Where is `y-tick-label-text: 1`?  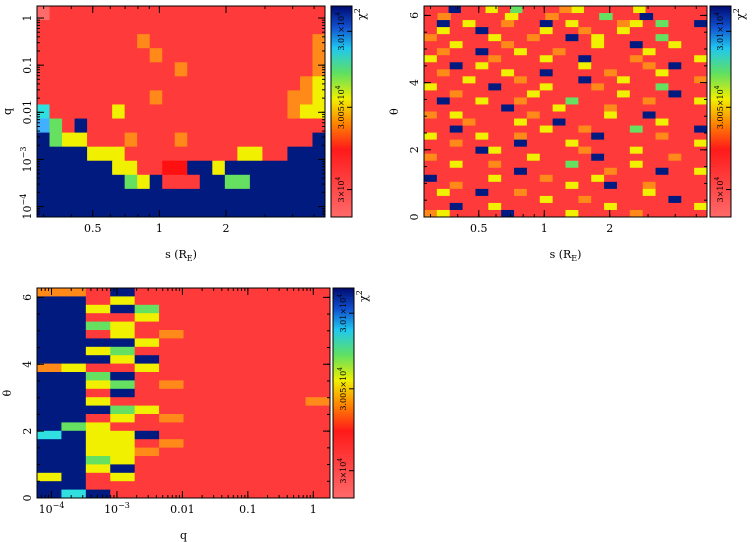
y-tick-label-text: 1 is located at coordinates (27, 18).